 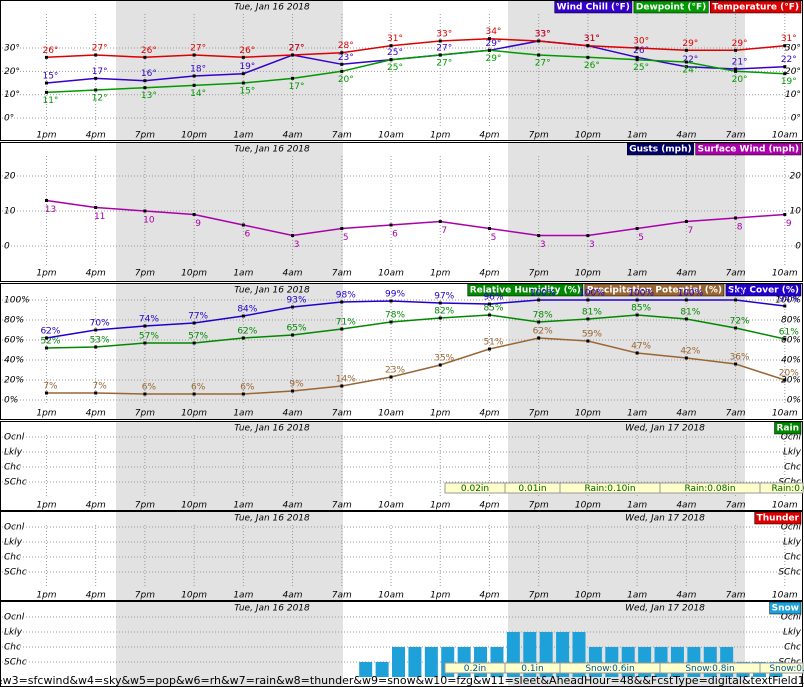 I want to click on data-label: 8, so click(x=740, y=228).